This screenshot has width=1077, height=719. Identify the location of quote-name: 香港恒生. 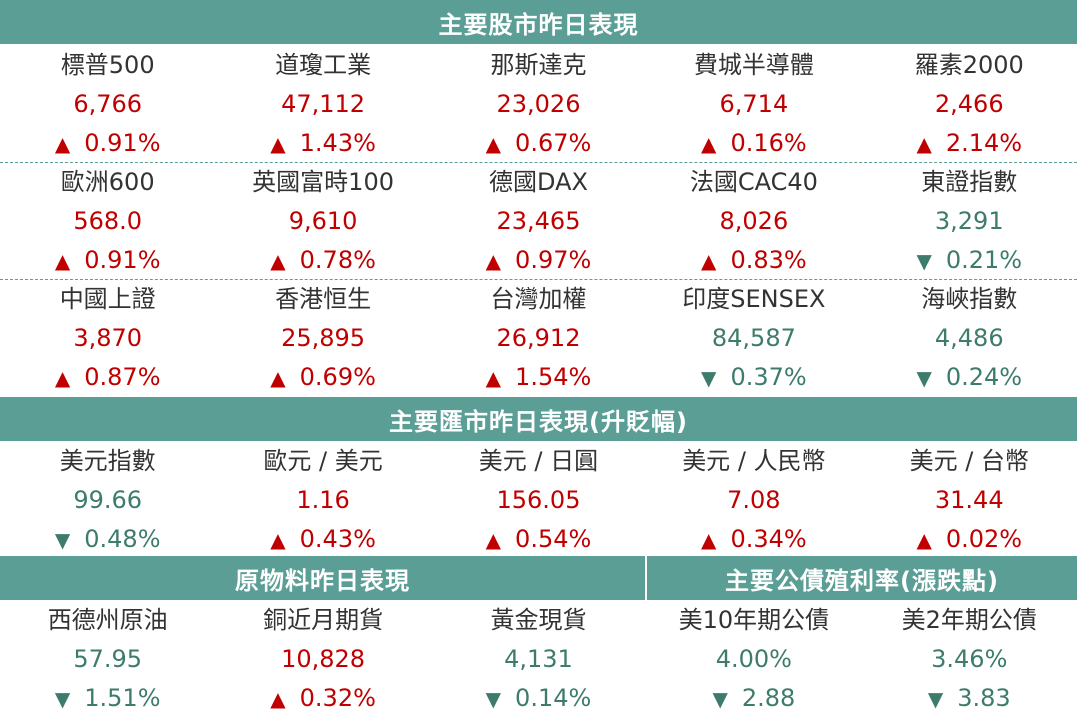
(323, 299).